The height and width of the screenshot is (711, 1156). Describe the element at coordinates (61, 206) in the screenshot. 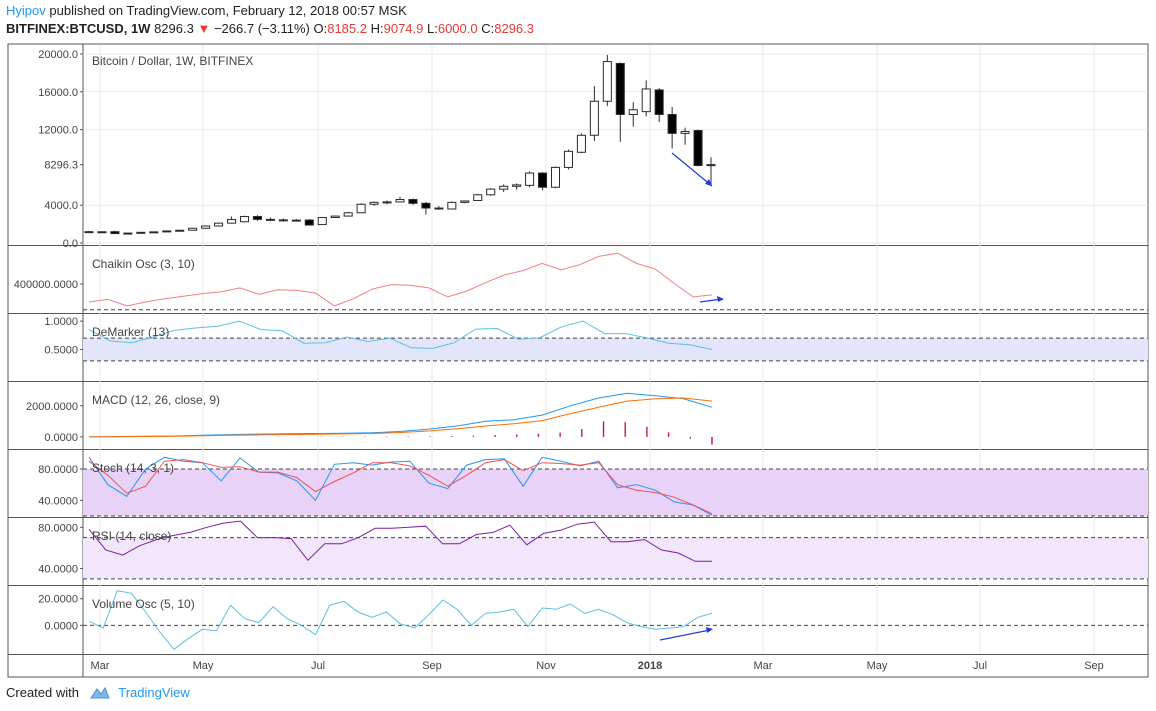

I see `price-tick-label: 4000.0` at that location.